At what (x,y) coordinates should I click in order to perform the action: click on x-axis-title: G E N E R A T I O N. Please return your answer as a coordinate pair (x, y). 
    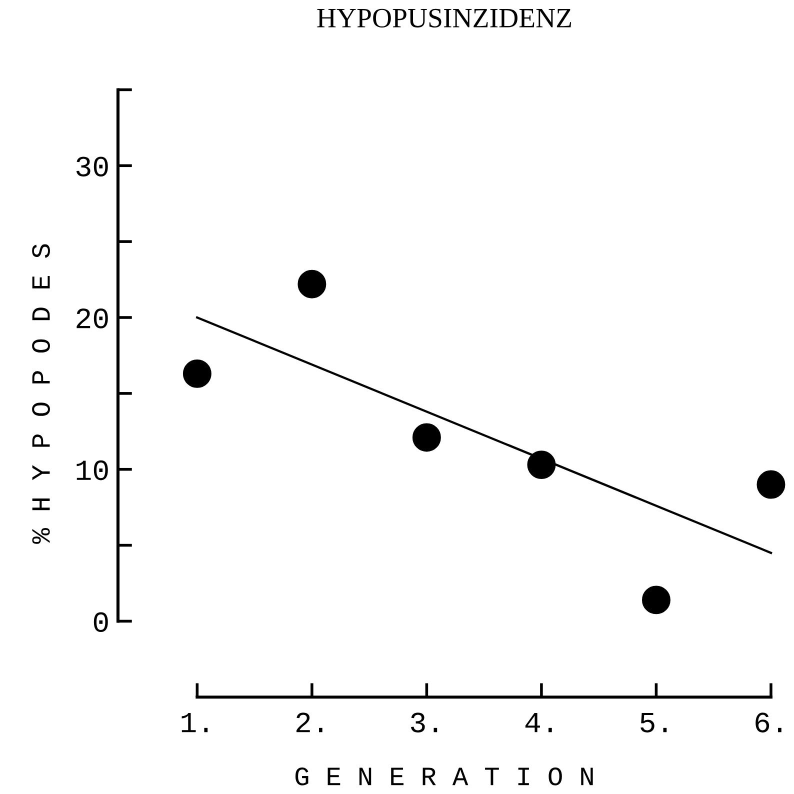
    Looking at the image, I should click on (444, 776).